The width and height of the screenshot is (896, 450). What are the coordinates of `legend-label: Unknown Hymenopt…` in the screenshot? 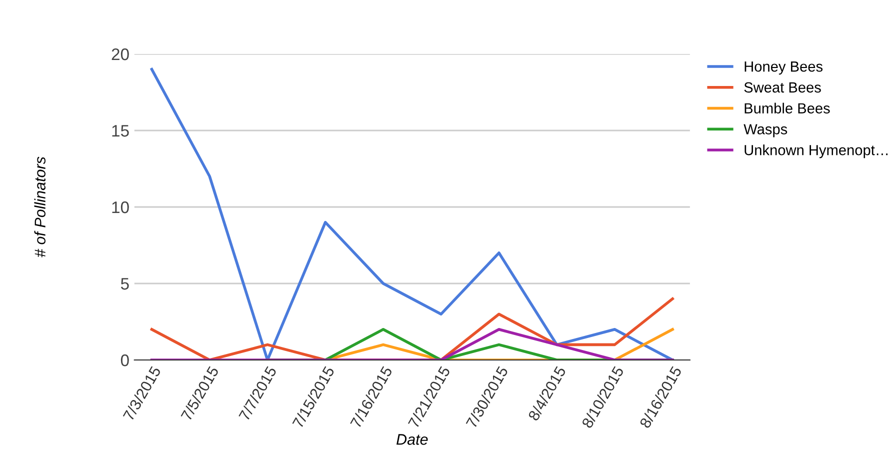 It's located at (816, 151).